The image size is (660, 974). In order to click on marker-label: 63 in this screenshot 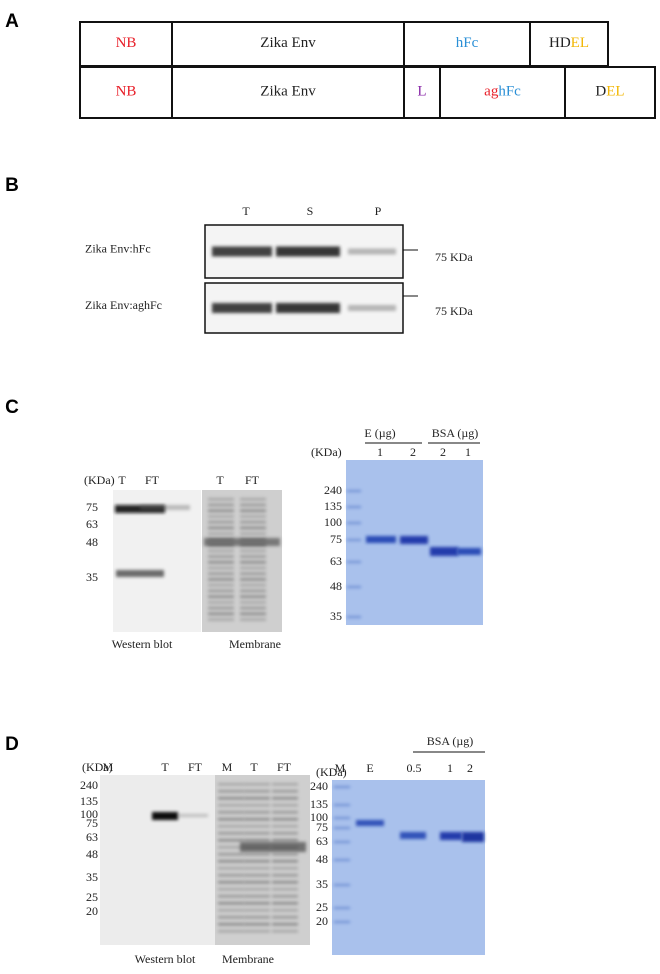, I will do `click(92, 837)`.